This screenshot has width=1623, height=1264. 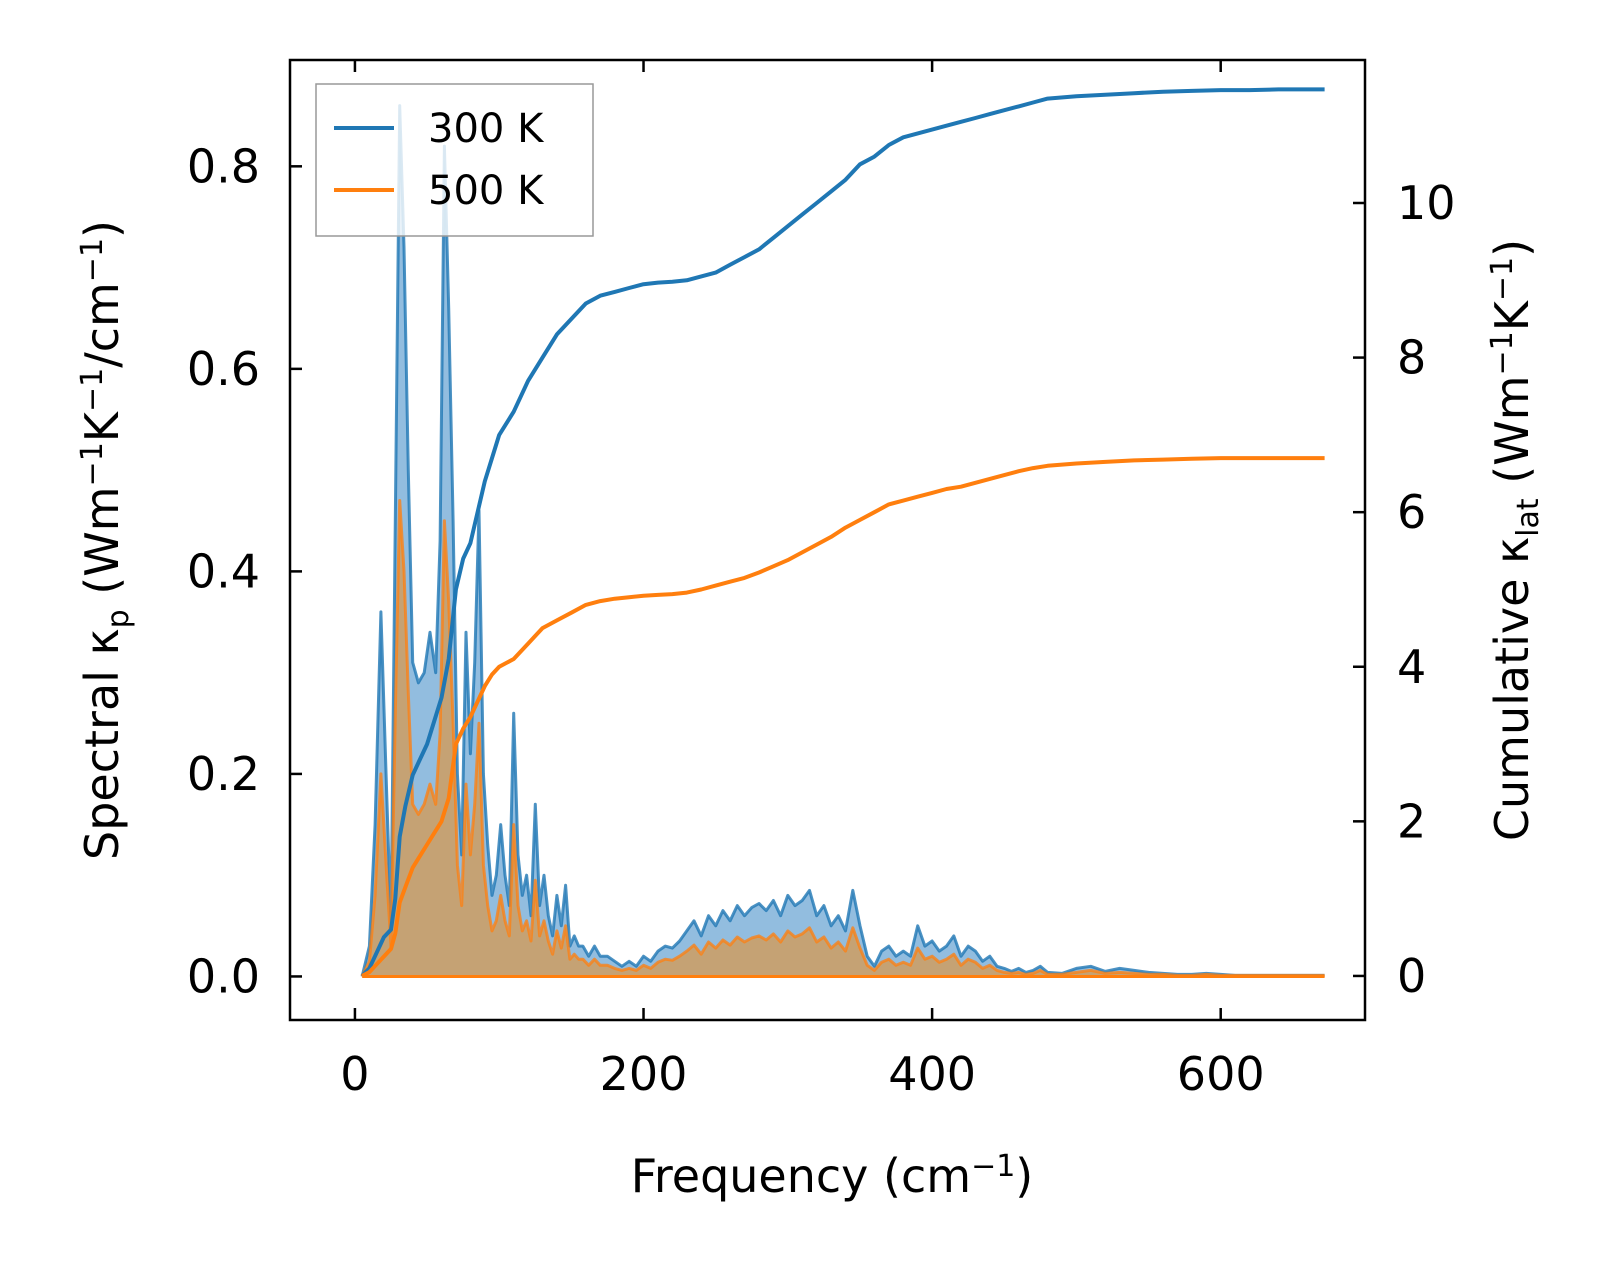 I want to click on yl-p4: /cm, so click(x=102, y=325).